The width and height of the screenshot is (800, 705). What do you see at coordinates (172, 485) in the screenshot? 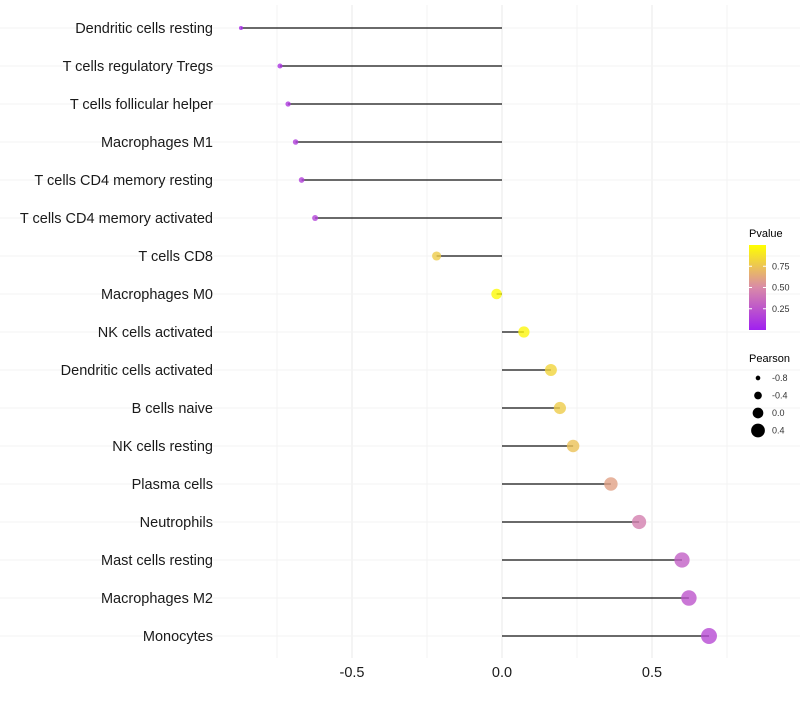
I see `category-label: Plasma cells` at bounding box center [172, 485].